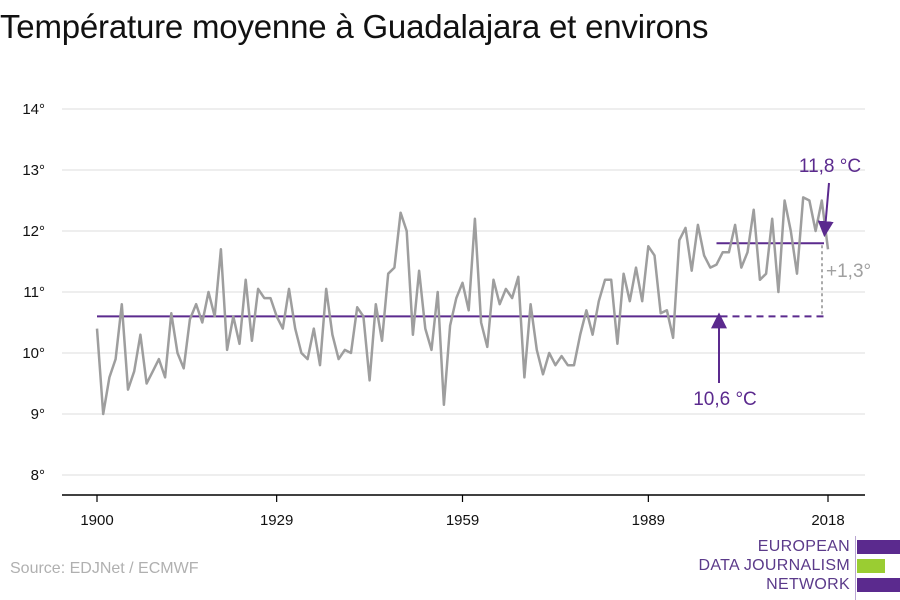  Describe the element at coordinates (648, 520) in the screenshot. I see `x-tick-label: 1989` at that location.